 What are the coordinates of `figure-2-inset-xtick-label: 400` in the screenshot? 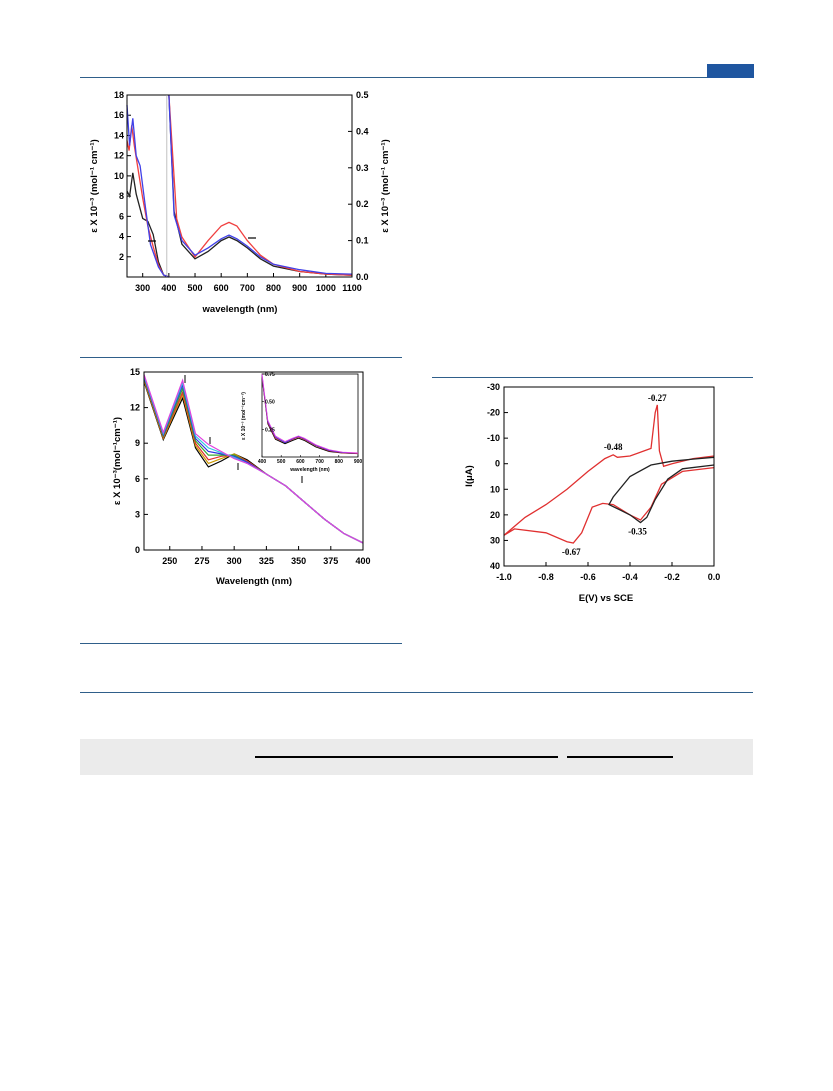 It's located at (262, 462).